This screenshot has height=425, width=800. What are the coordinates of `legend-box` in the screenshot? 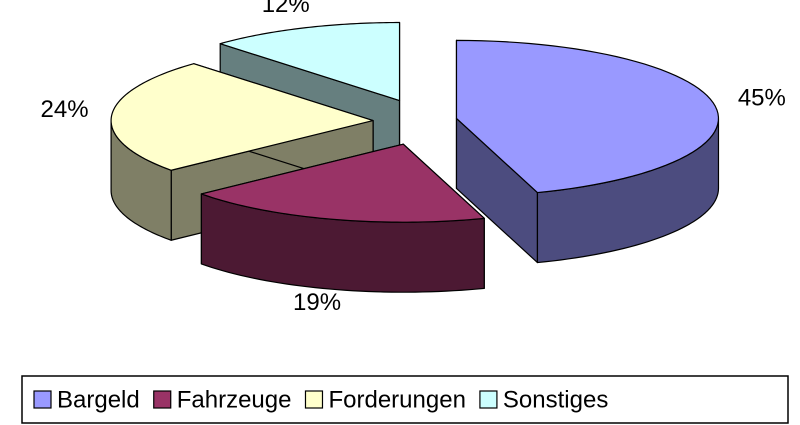 It's located at (405, 399).